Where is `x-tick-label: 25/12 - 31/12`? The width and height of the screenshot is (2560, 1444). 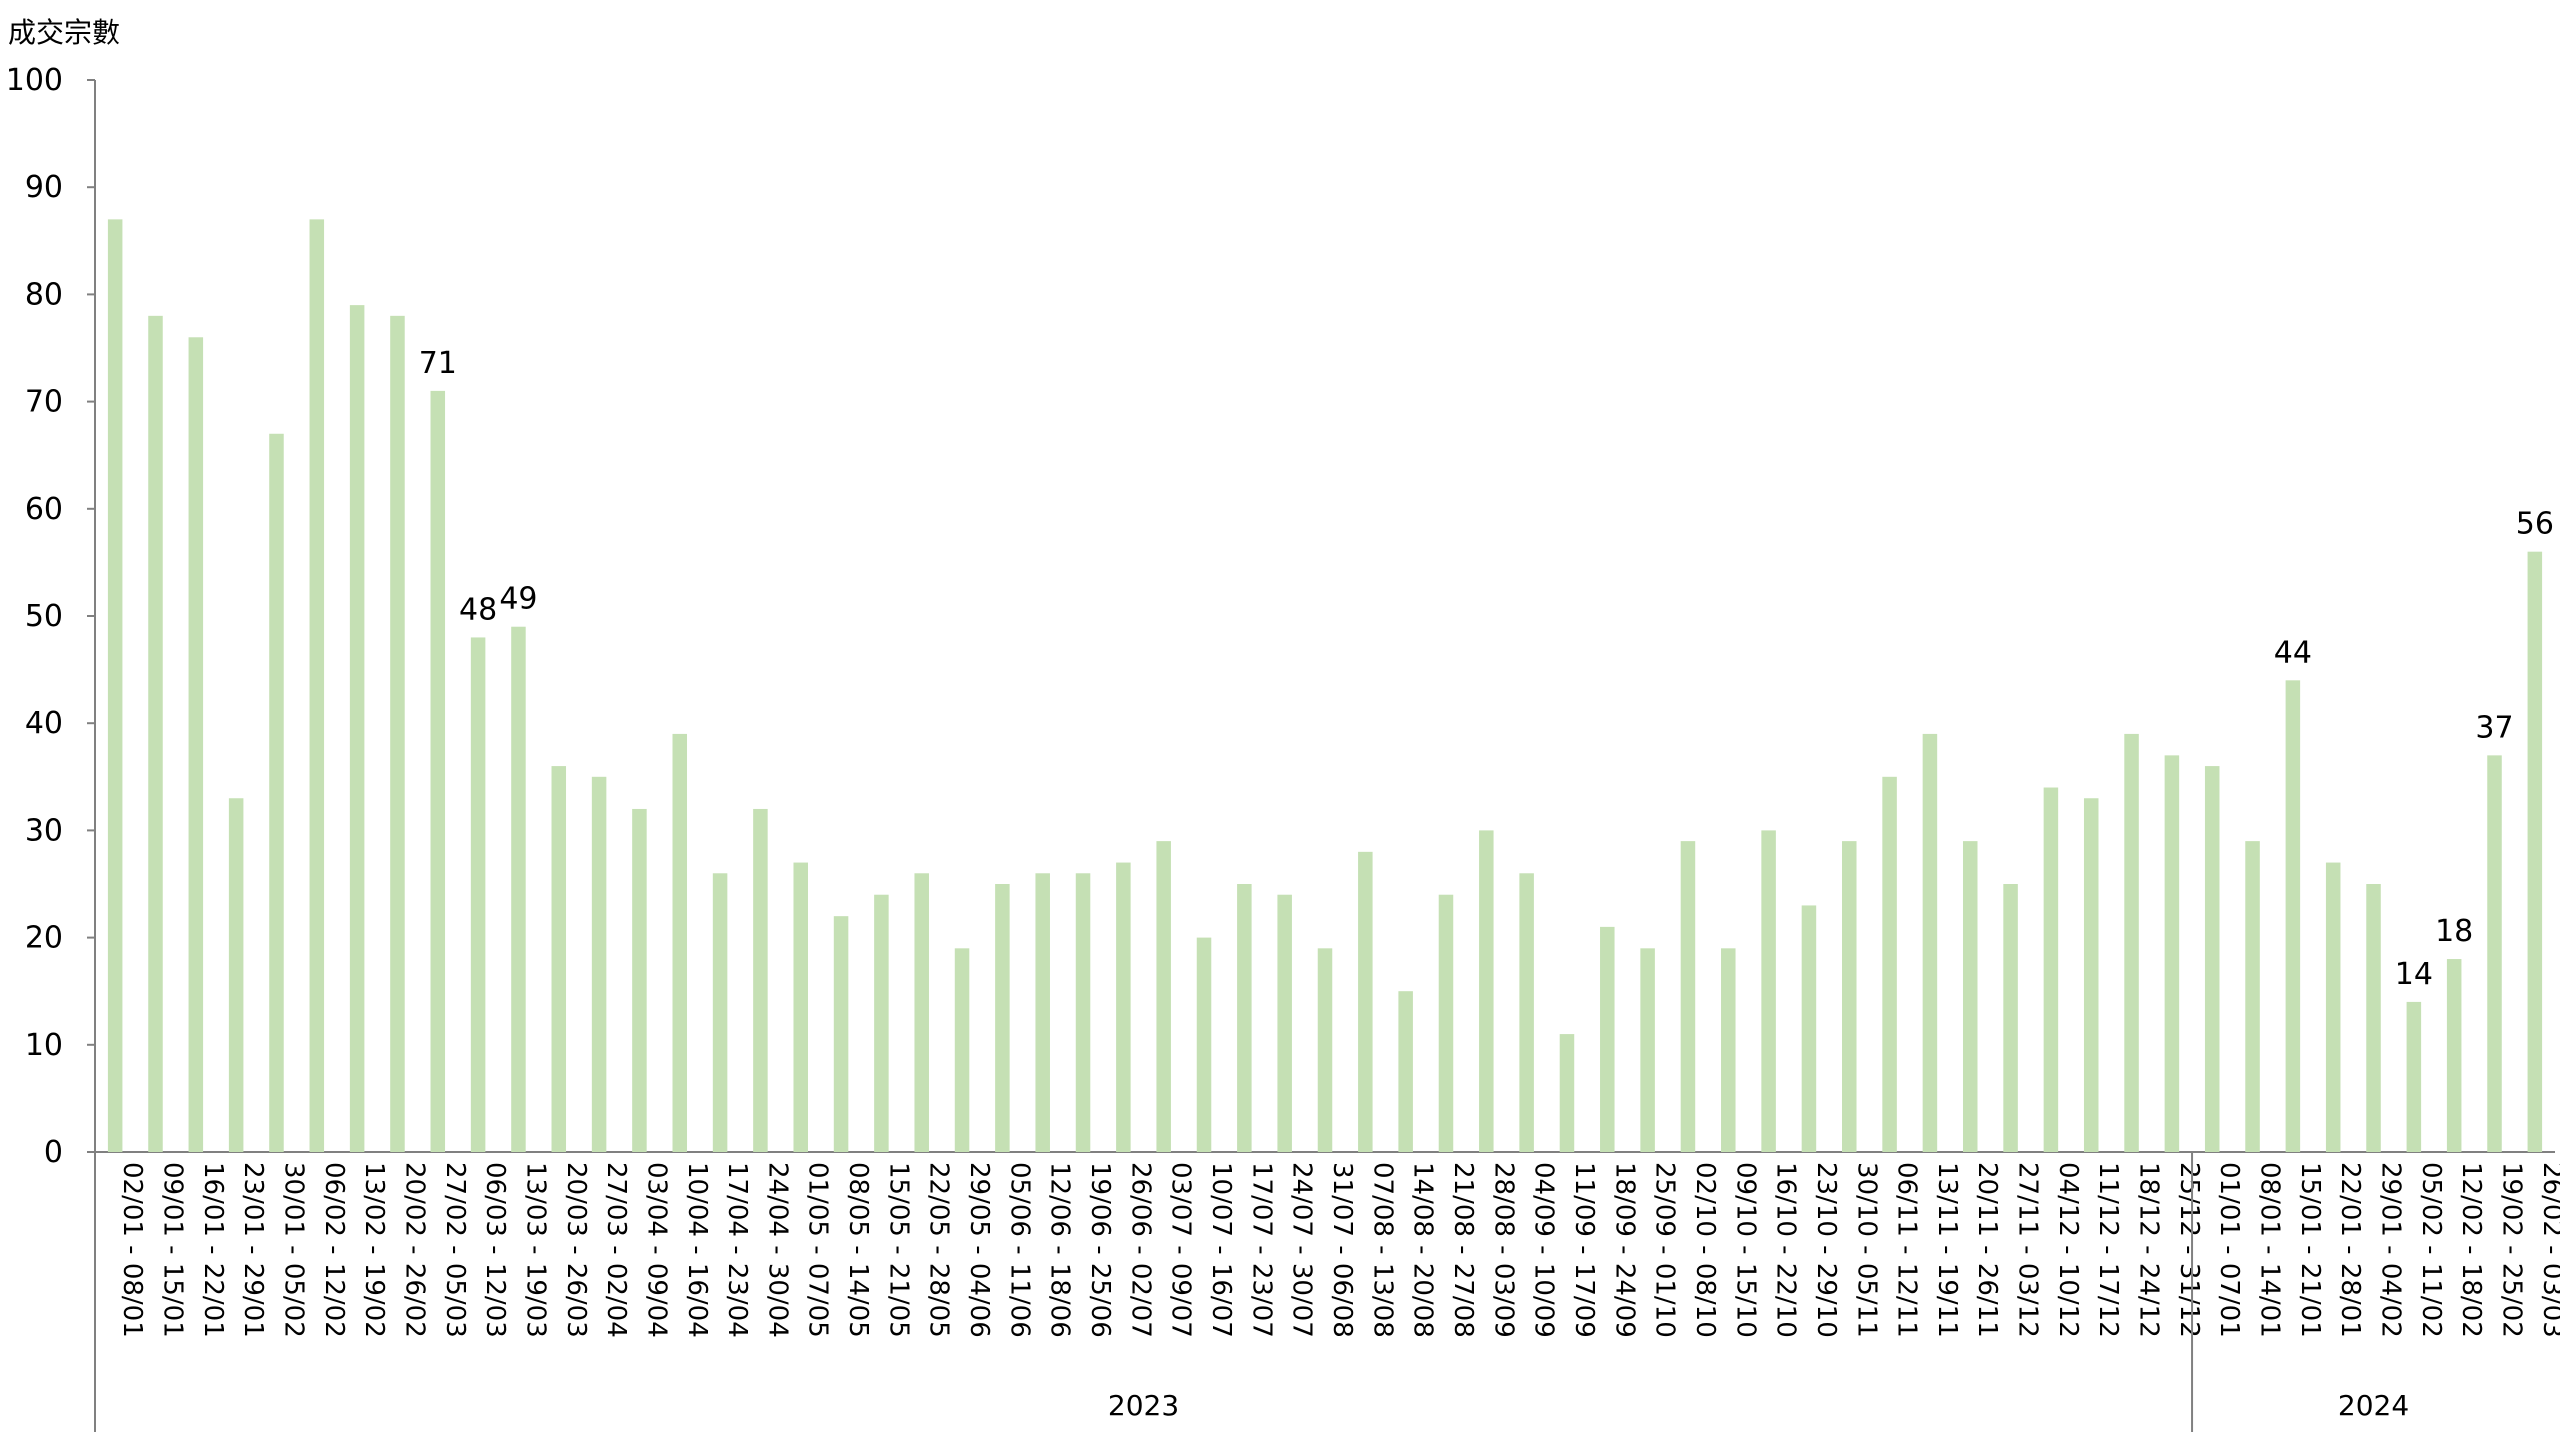 x-tick-label: 25/12 - 31/12 is located at coordinates (2189, 1250).